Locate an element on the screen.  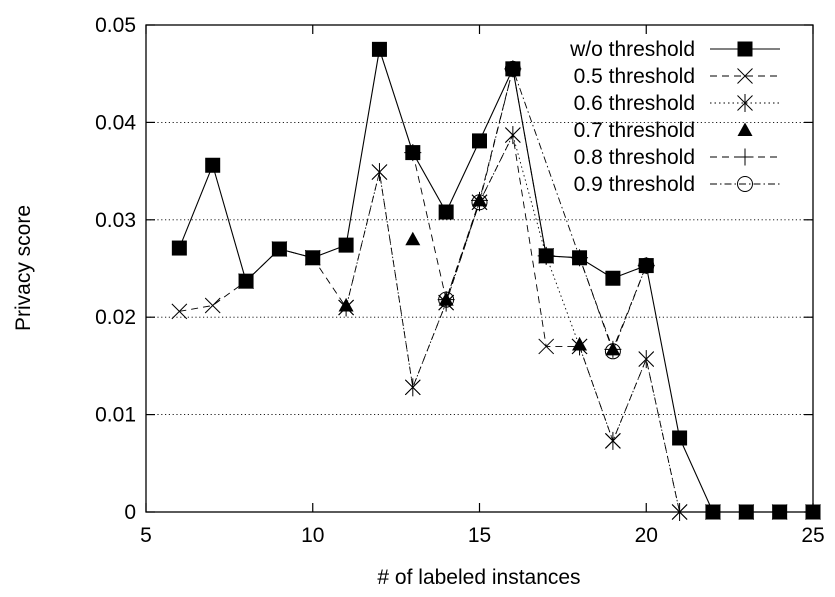
legend-label: 0.8 threshold is located at coordinates (634, 157).